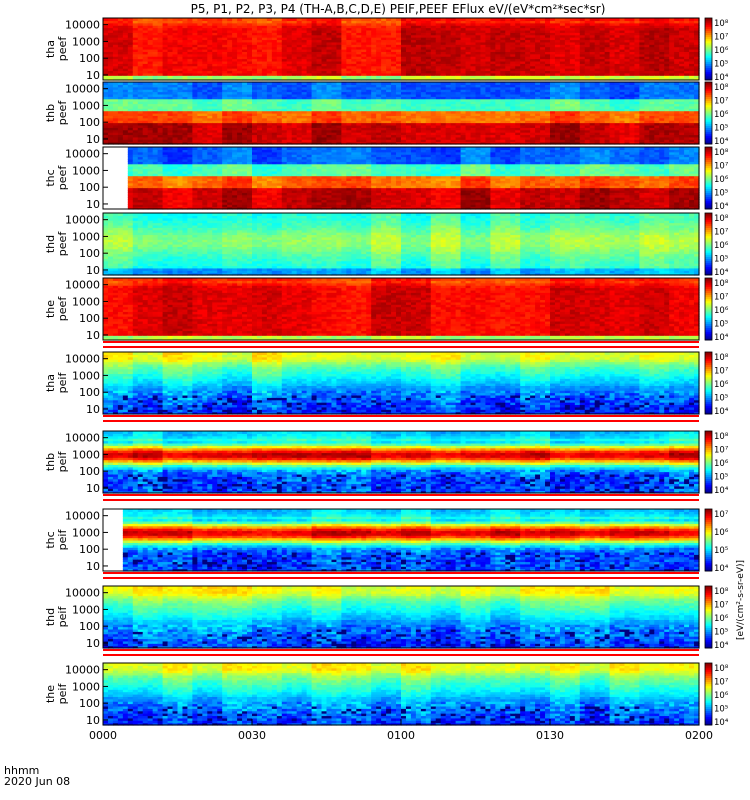 The height and width of the screenshot is (800, 750). I want to click on panel-label: tha peif, so click(56, 383).